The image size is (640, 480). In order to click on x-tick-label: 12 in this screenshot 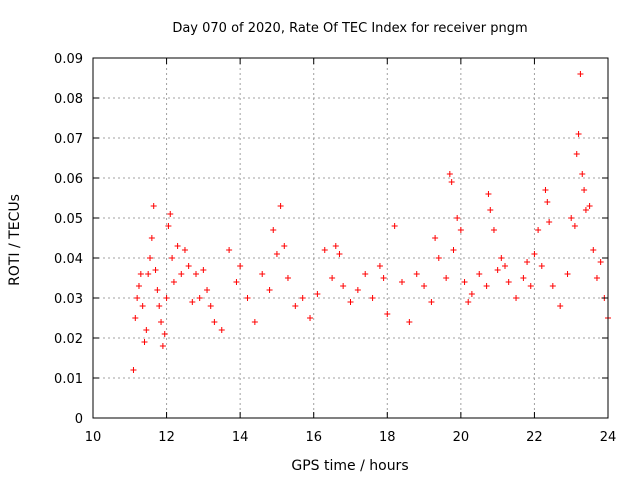, I will do `click(166, 437)`.